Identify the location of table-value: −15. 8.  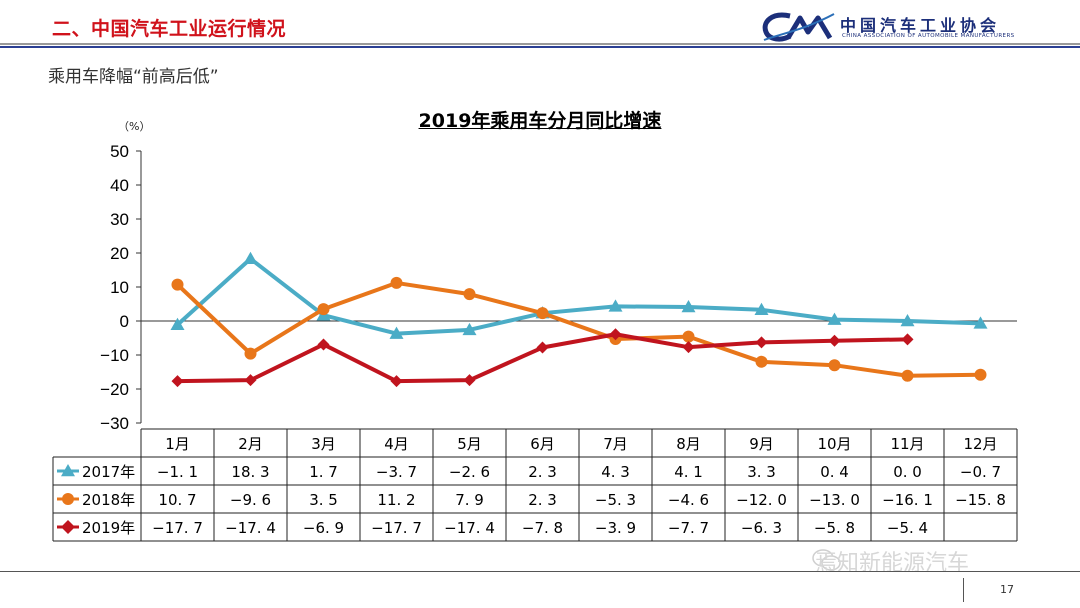
(980, 500).